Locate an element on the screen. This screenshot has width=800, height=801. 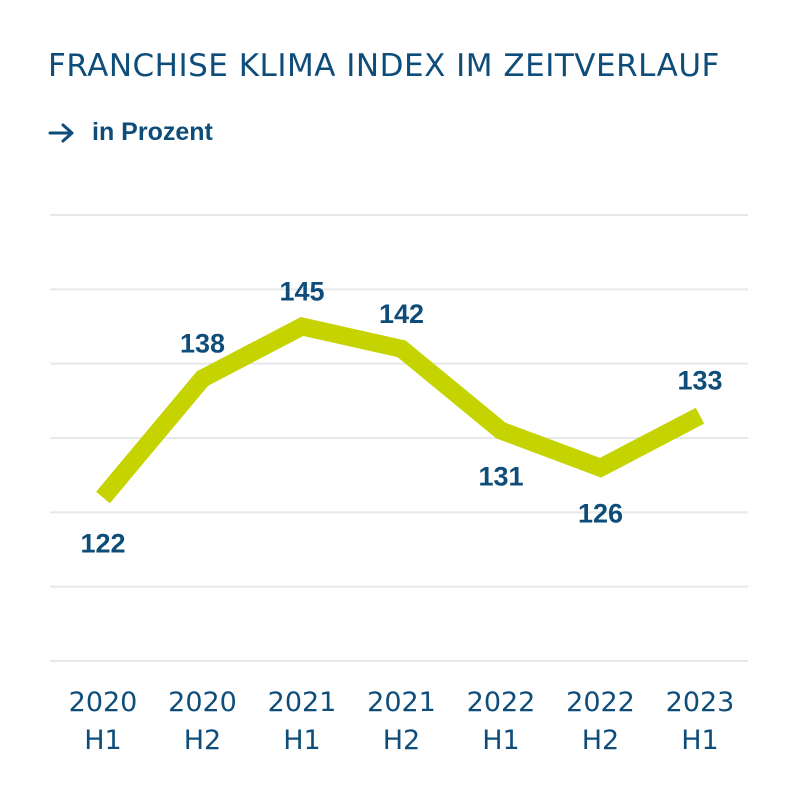
data-label: 138 is located at coordinates (202, 344).